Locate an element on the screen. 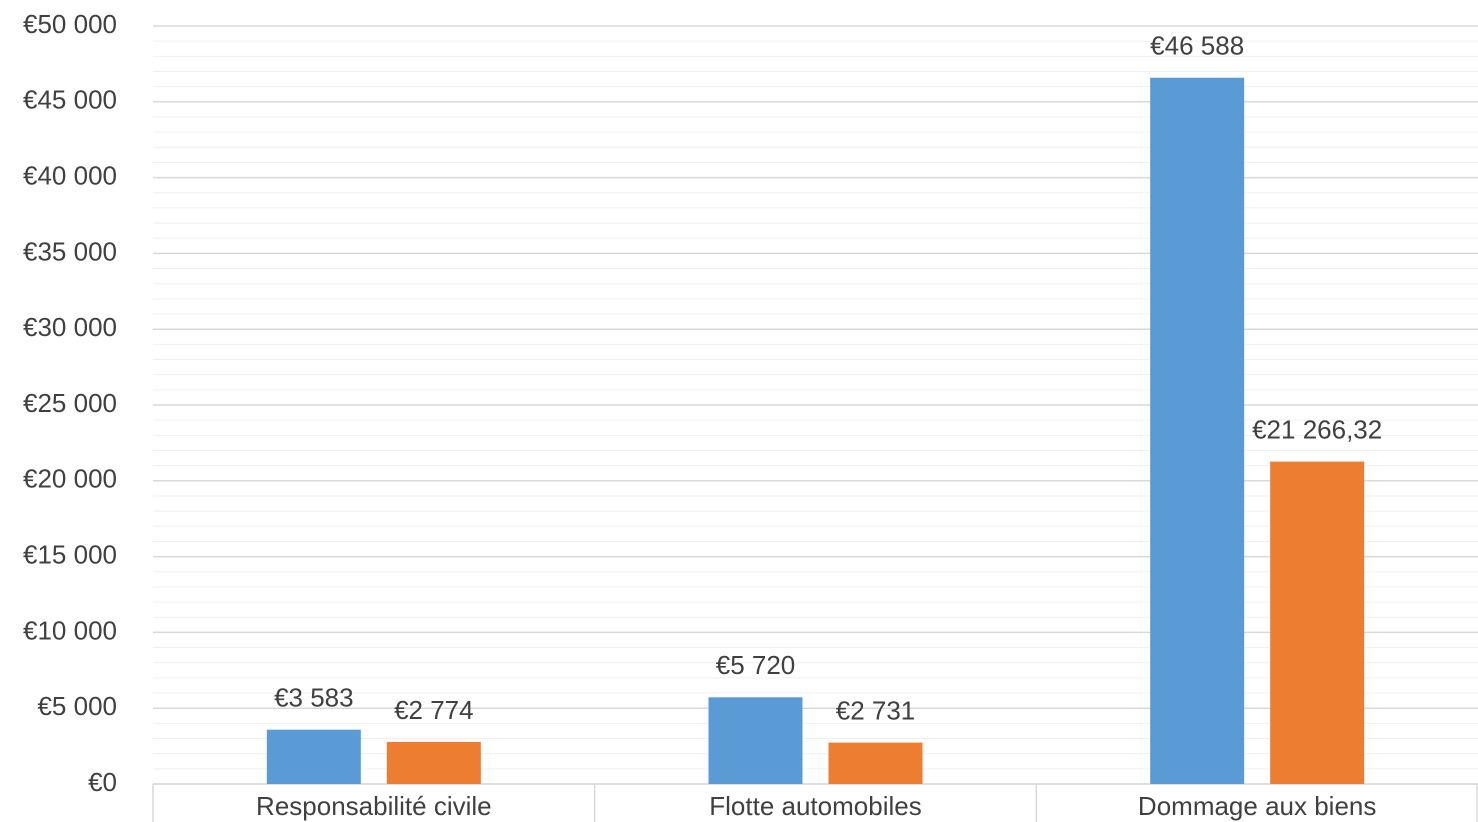 This screenshot has width=1478, height=822. data-label: €3 583 is located at coordinates (314, 698).